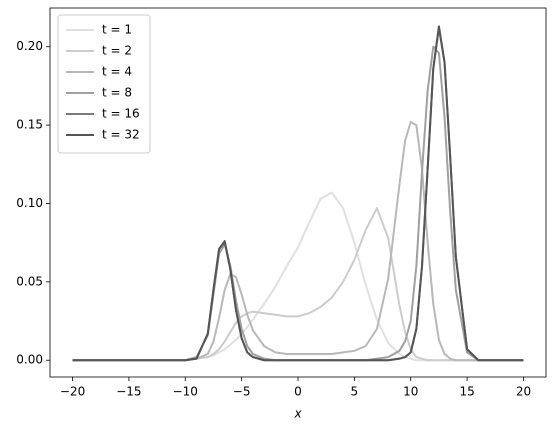 The height and width of the screenshot is (432, 556). I want to click on legend-label: t = 2, so click(117, 51).